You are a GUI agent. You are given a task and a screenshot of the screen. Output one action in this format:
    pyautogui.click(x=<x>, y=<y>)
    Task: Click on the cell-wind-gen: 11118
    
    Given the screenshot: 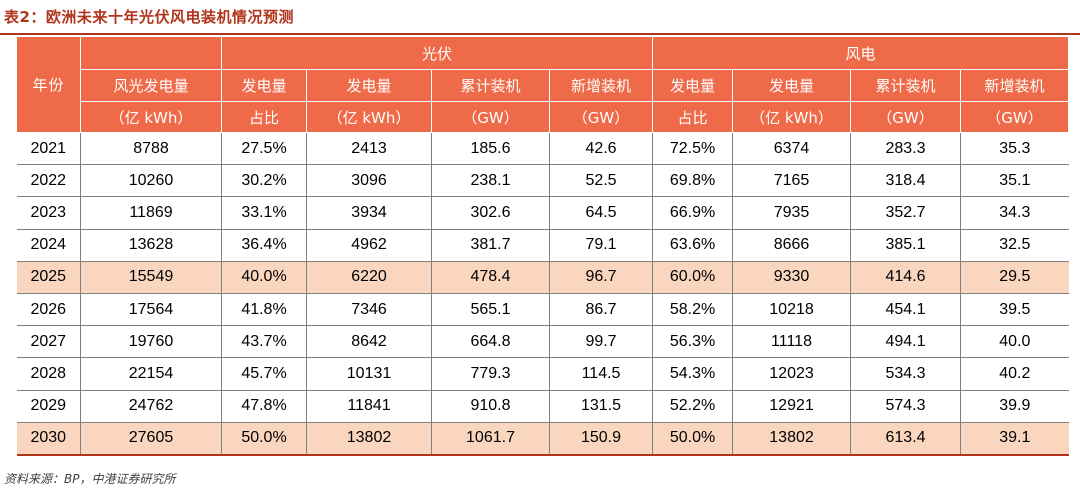 What is the action you would take?
    pyautogui.click(x=791, y=342)
    